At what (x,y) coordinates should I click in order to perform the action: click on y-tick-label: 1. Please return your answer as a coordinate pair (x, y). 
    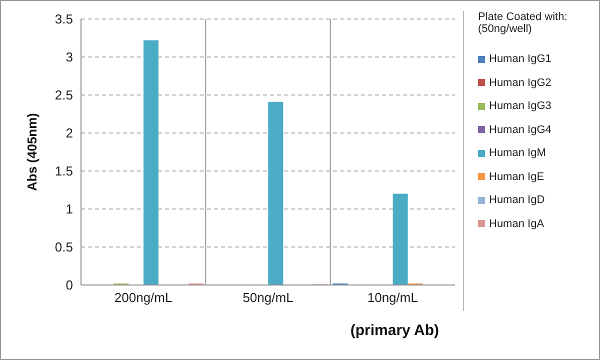
    Looking at the image, I should click on (69, 209).